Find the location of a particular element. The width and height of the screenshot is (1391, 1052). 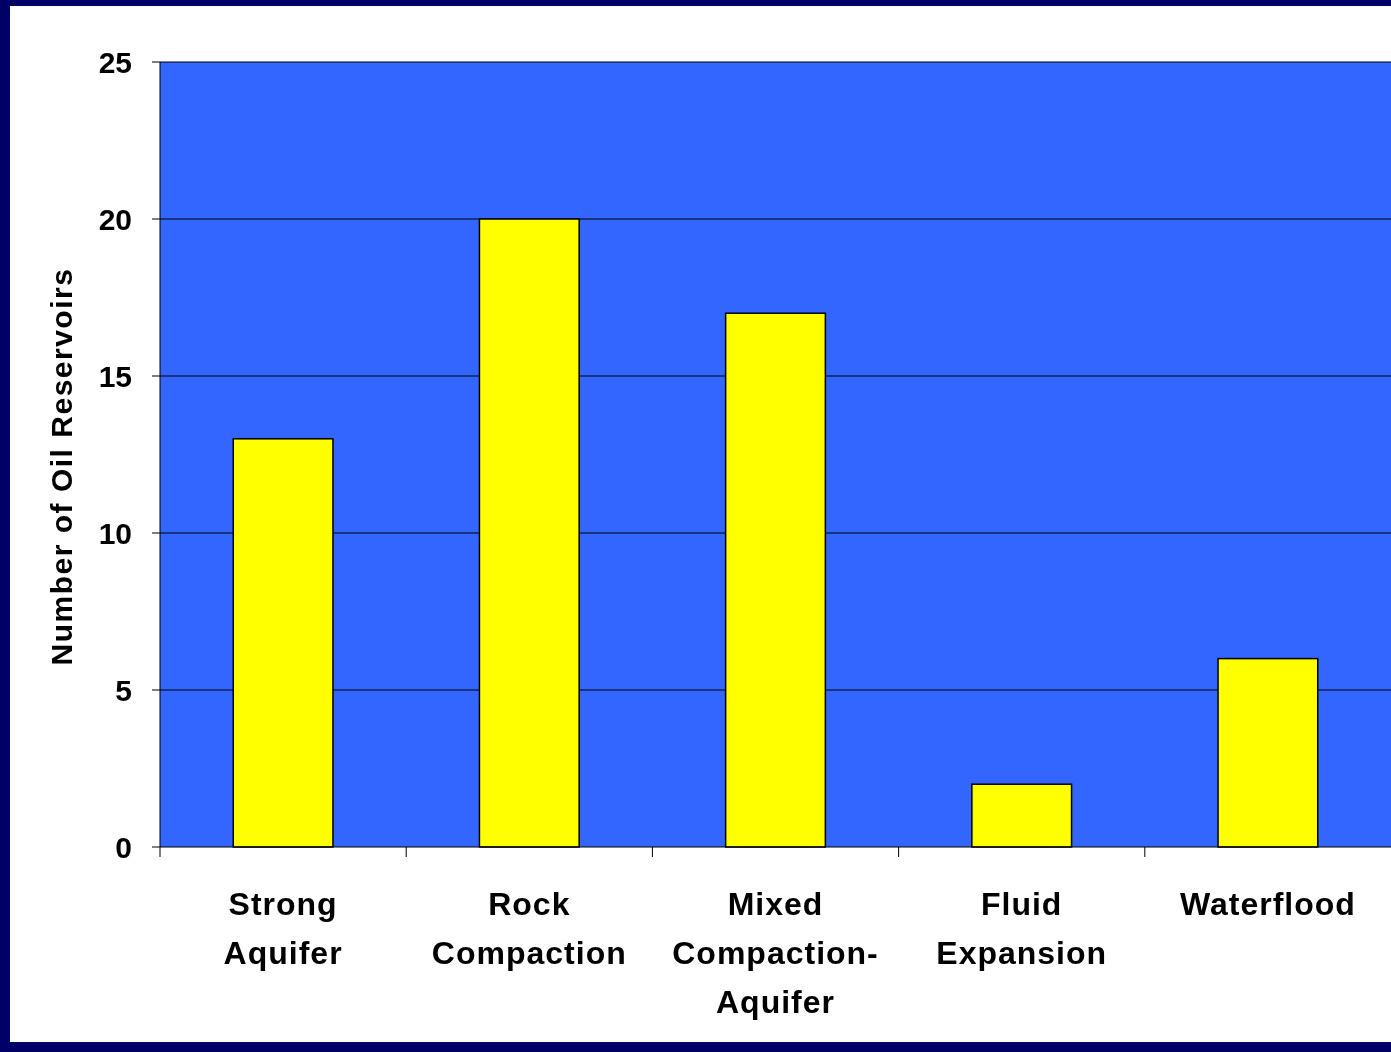

y-axis-title: Number of Oil Reservoirs is located at coordinates (61, 466).